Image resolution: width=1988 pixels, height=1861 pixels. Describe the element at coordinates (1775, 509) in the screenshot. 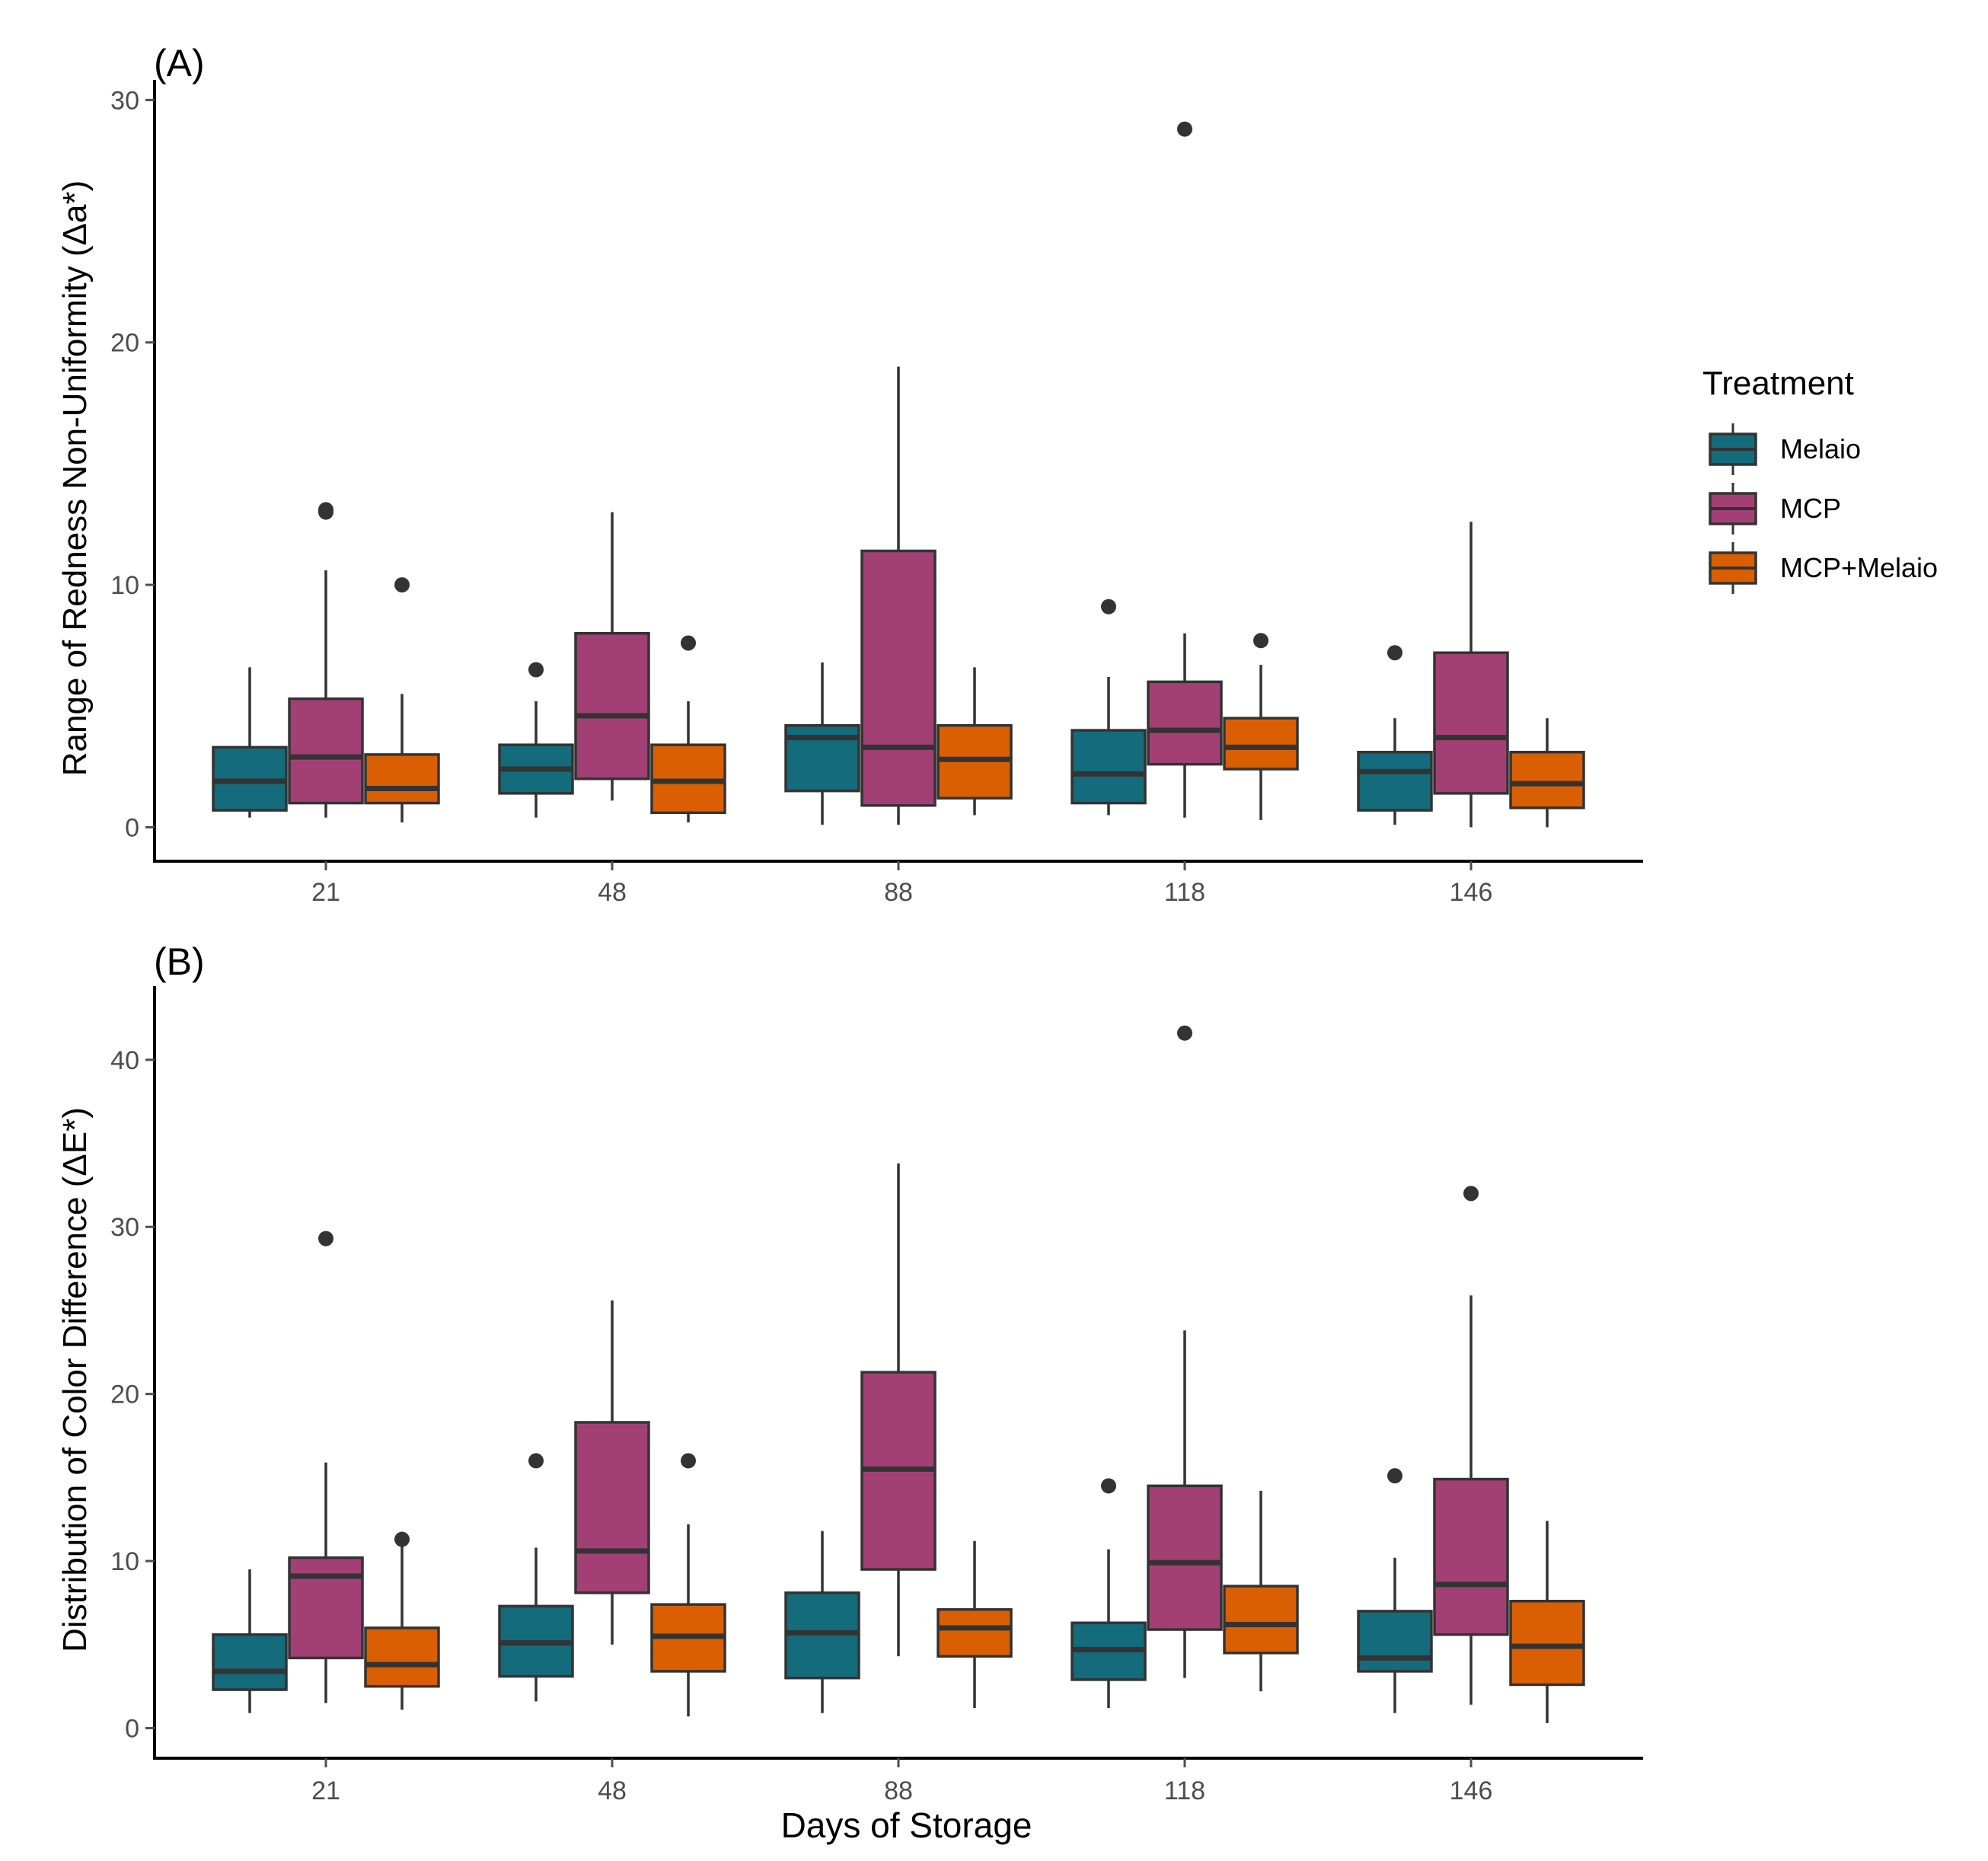

I see `legend-key-mcp: MCP` at that location.